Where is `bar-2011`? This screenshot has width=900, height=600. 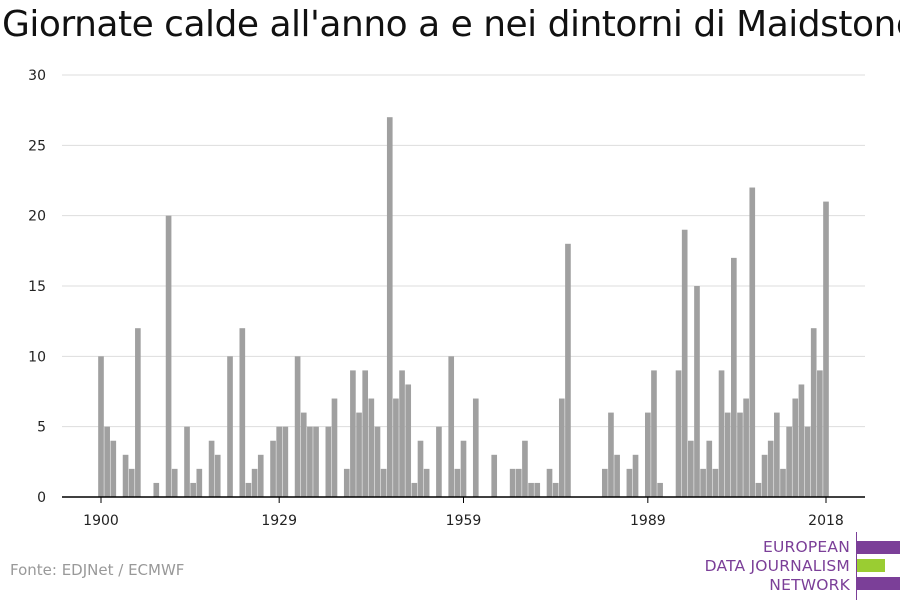
bar-2011 is located at coordinates (783, 482).